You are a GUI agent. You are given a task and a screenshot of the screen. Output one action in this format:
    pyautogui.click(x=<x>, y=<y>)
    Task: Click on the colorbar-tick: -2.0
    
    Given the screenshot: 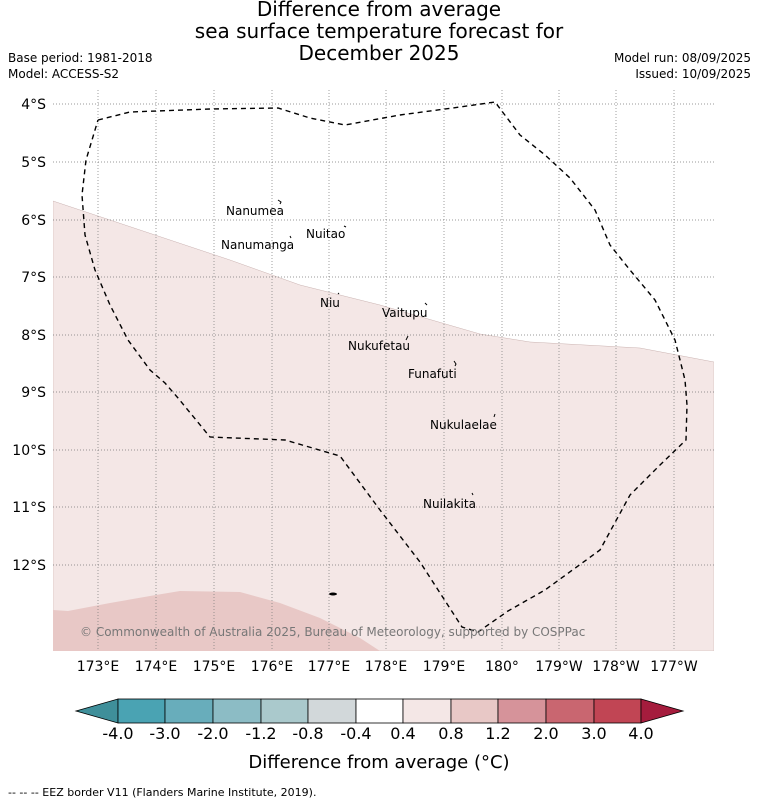 What is the action you would take?
    pyautogui.click(x=213, y=733)
    